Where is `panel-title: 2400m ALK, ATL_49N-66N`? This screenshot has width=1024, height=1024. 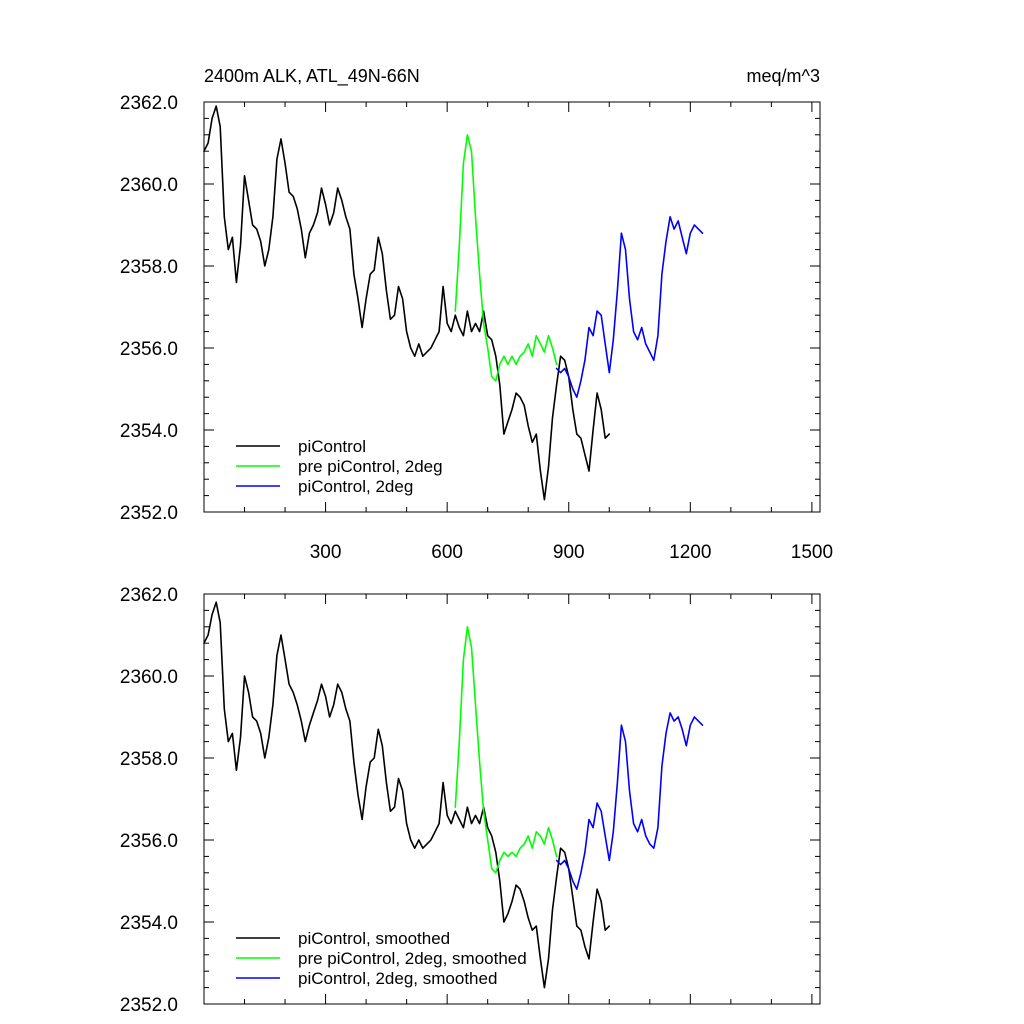 panel-title: 2400m ALK, ATL_49N-66N is located at coordinates (312, 76).